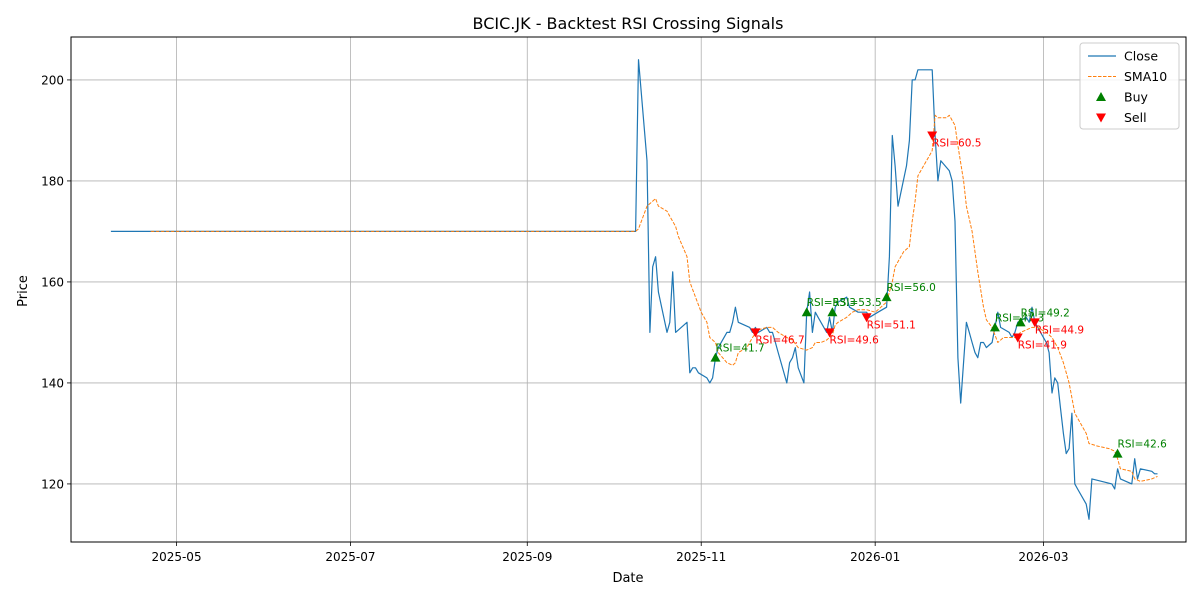  Describe the element at coordinates (739, 349) in the screenshot. I see `buy-signal-label: RSI=41.7` at that location.